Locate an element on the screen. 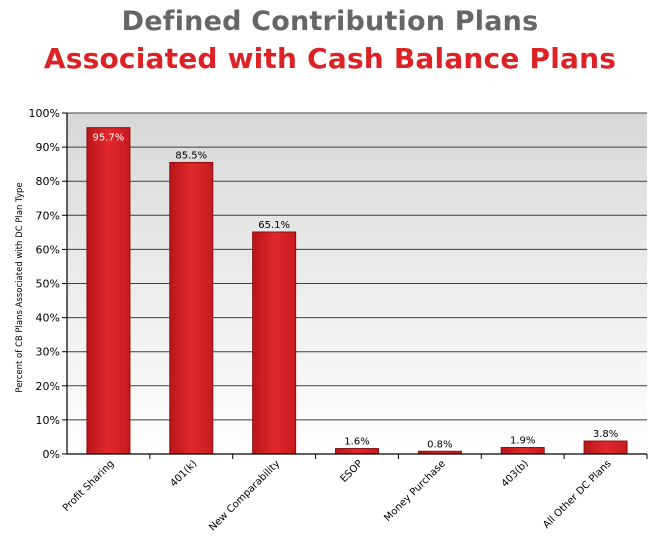 The width and height of the screenshot is (660, 546). y-tick-label: 60% is located at coordinates (48, 249).